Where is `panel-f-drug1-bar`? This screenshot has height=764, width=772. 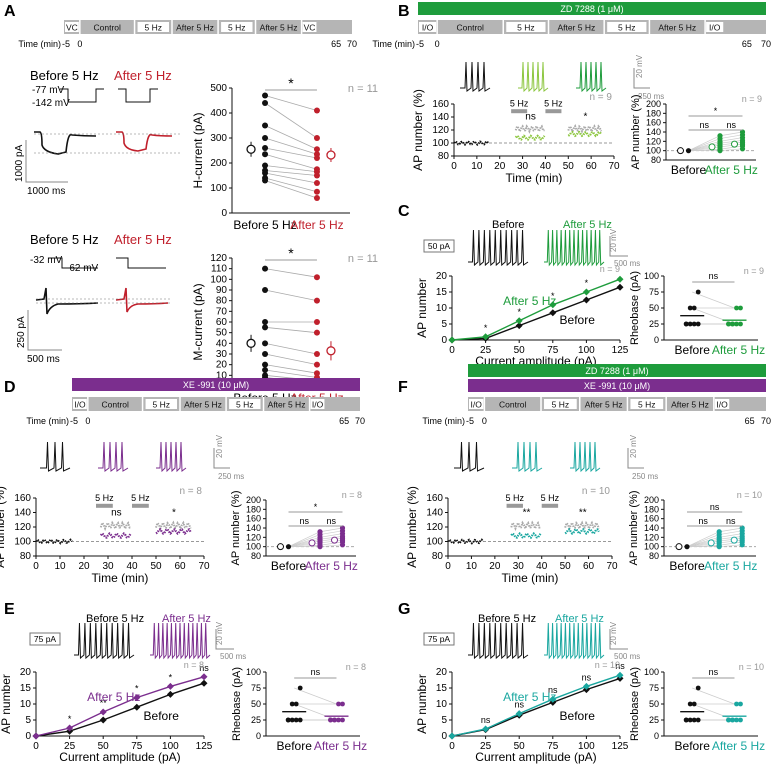 panel-f-drug1-bar is located at coordinates (617, 370).